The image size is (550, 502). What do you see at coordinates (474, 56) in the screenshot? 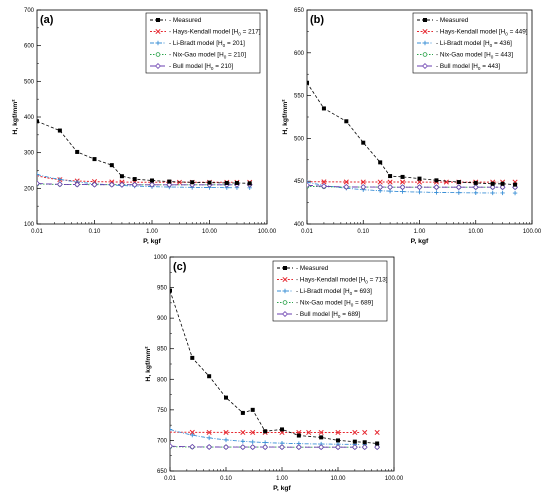
I see `legend-label: - Nix-Gao model [H0 = 443]` at bounding box center [474, 56].